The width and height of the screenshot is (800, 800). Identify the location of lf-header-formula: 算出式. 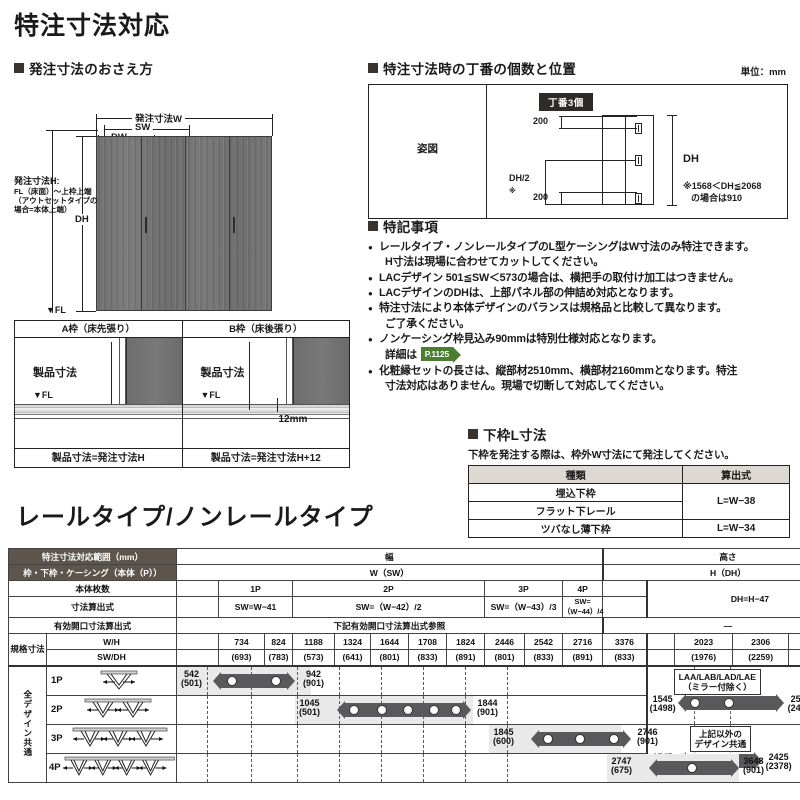
(736, 474).